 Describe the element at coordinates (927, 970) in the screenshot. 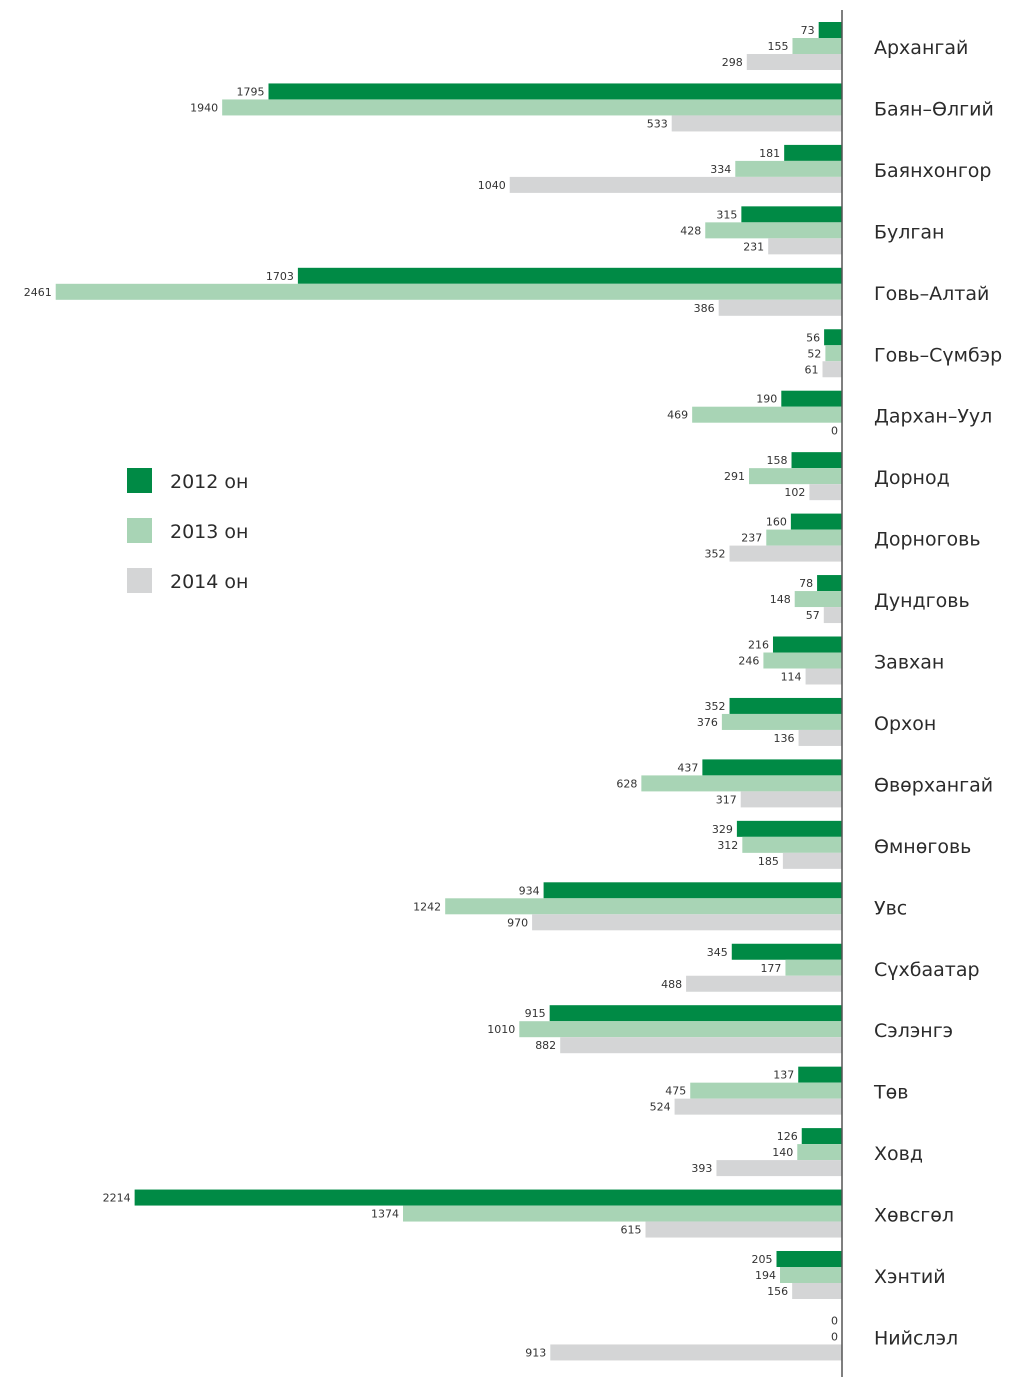

I see `category-label: Сүхбаатар` at that location.